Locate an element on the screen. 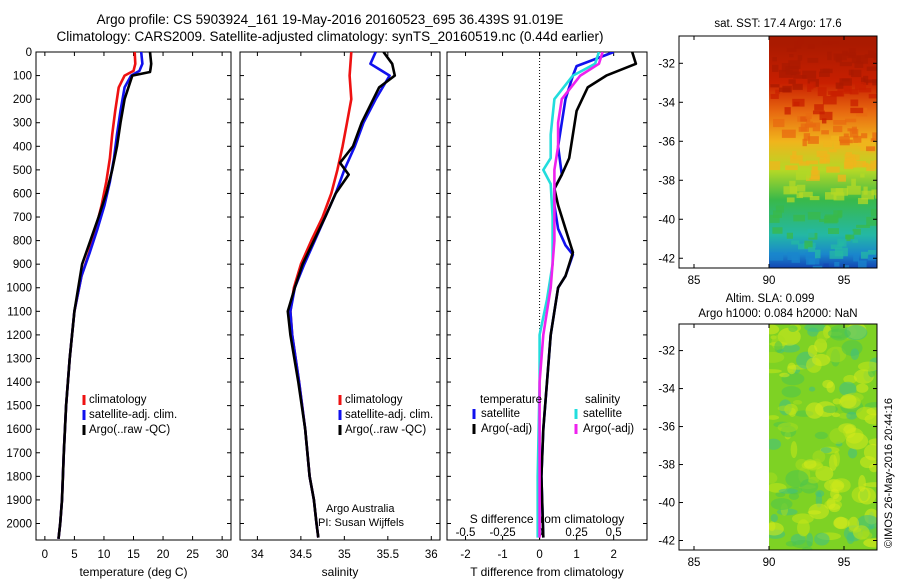  legend-label: satellite is located at coordinates (500, 414).